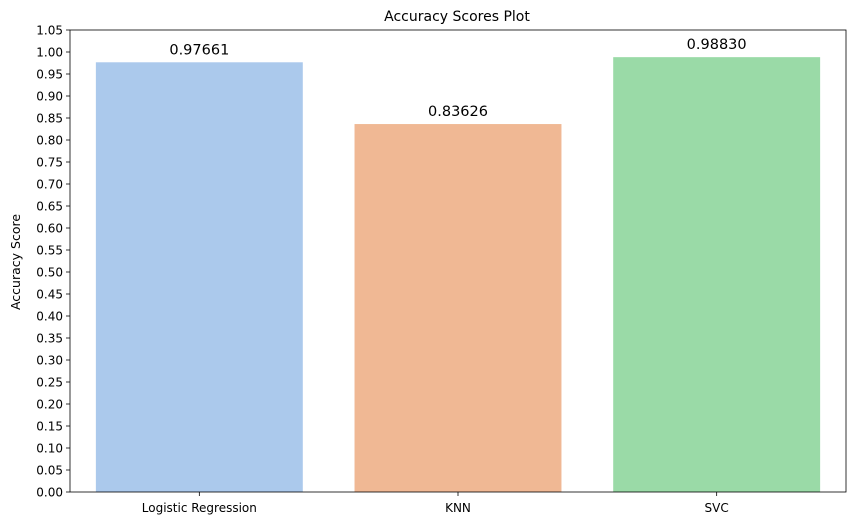  I want to click on y-tick-label-16: 0.80, so click(49, 140).